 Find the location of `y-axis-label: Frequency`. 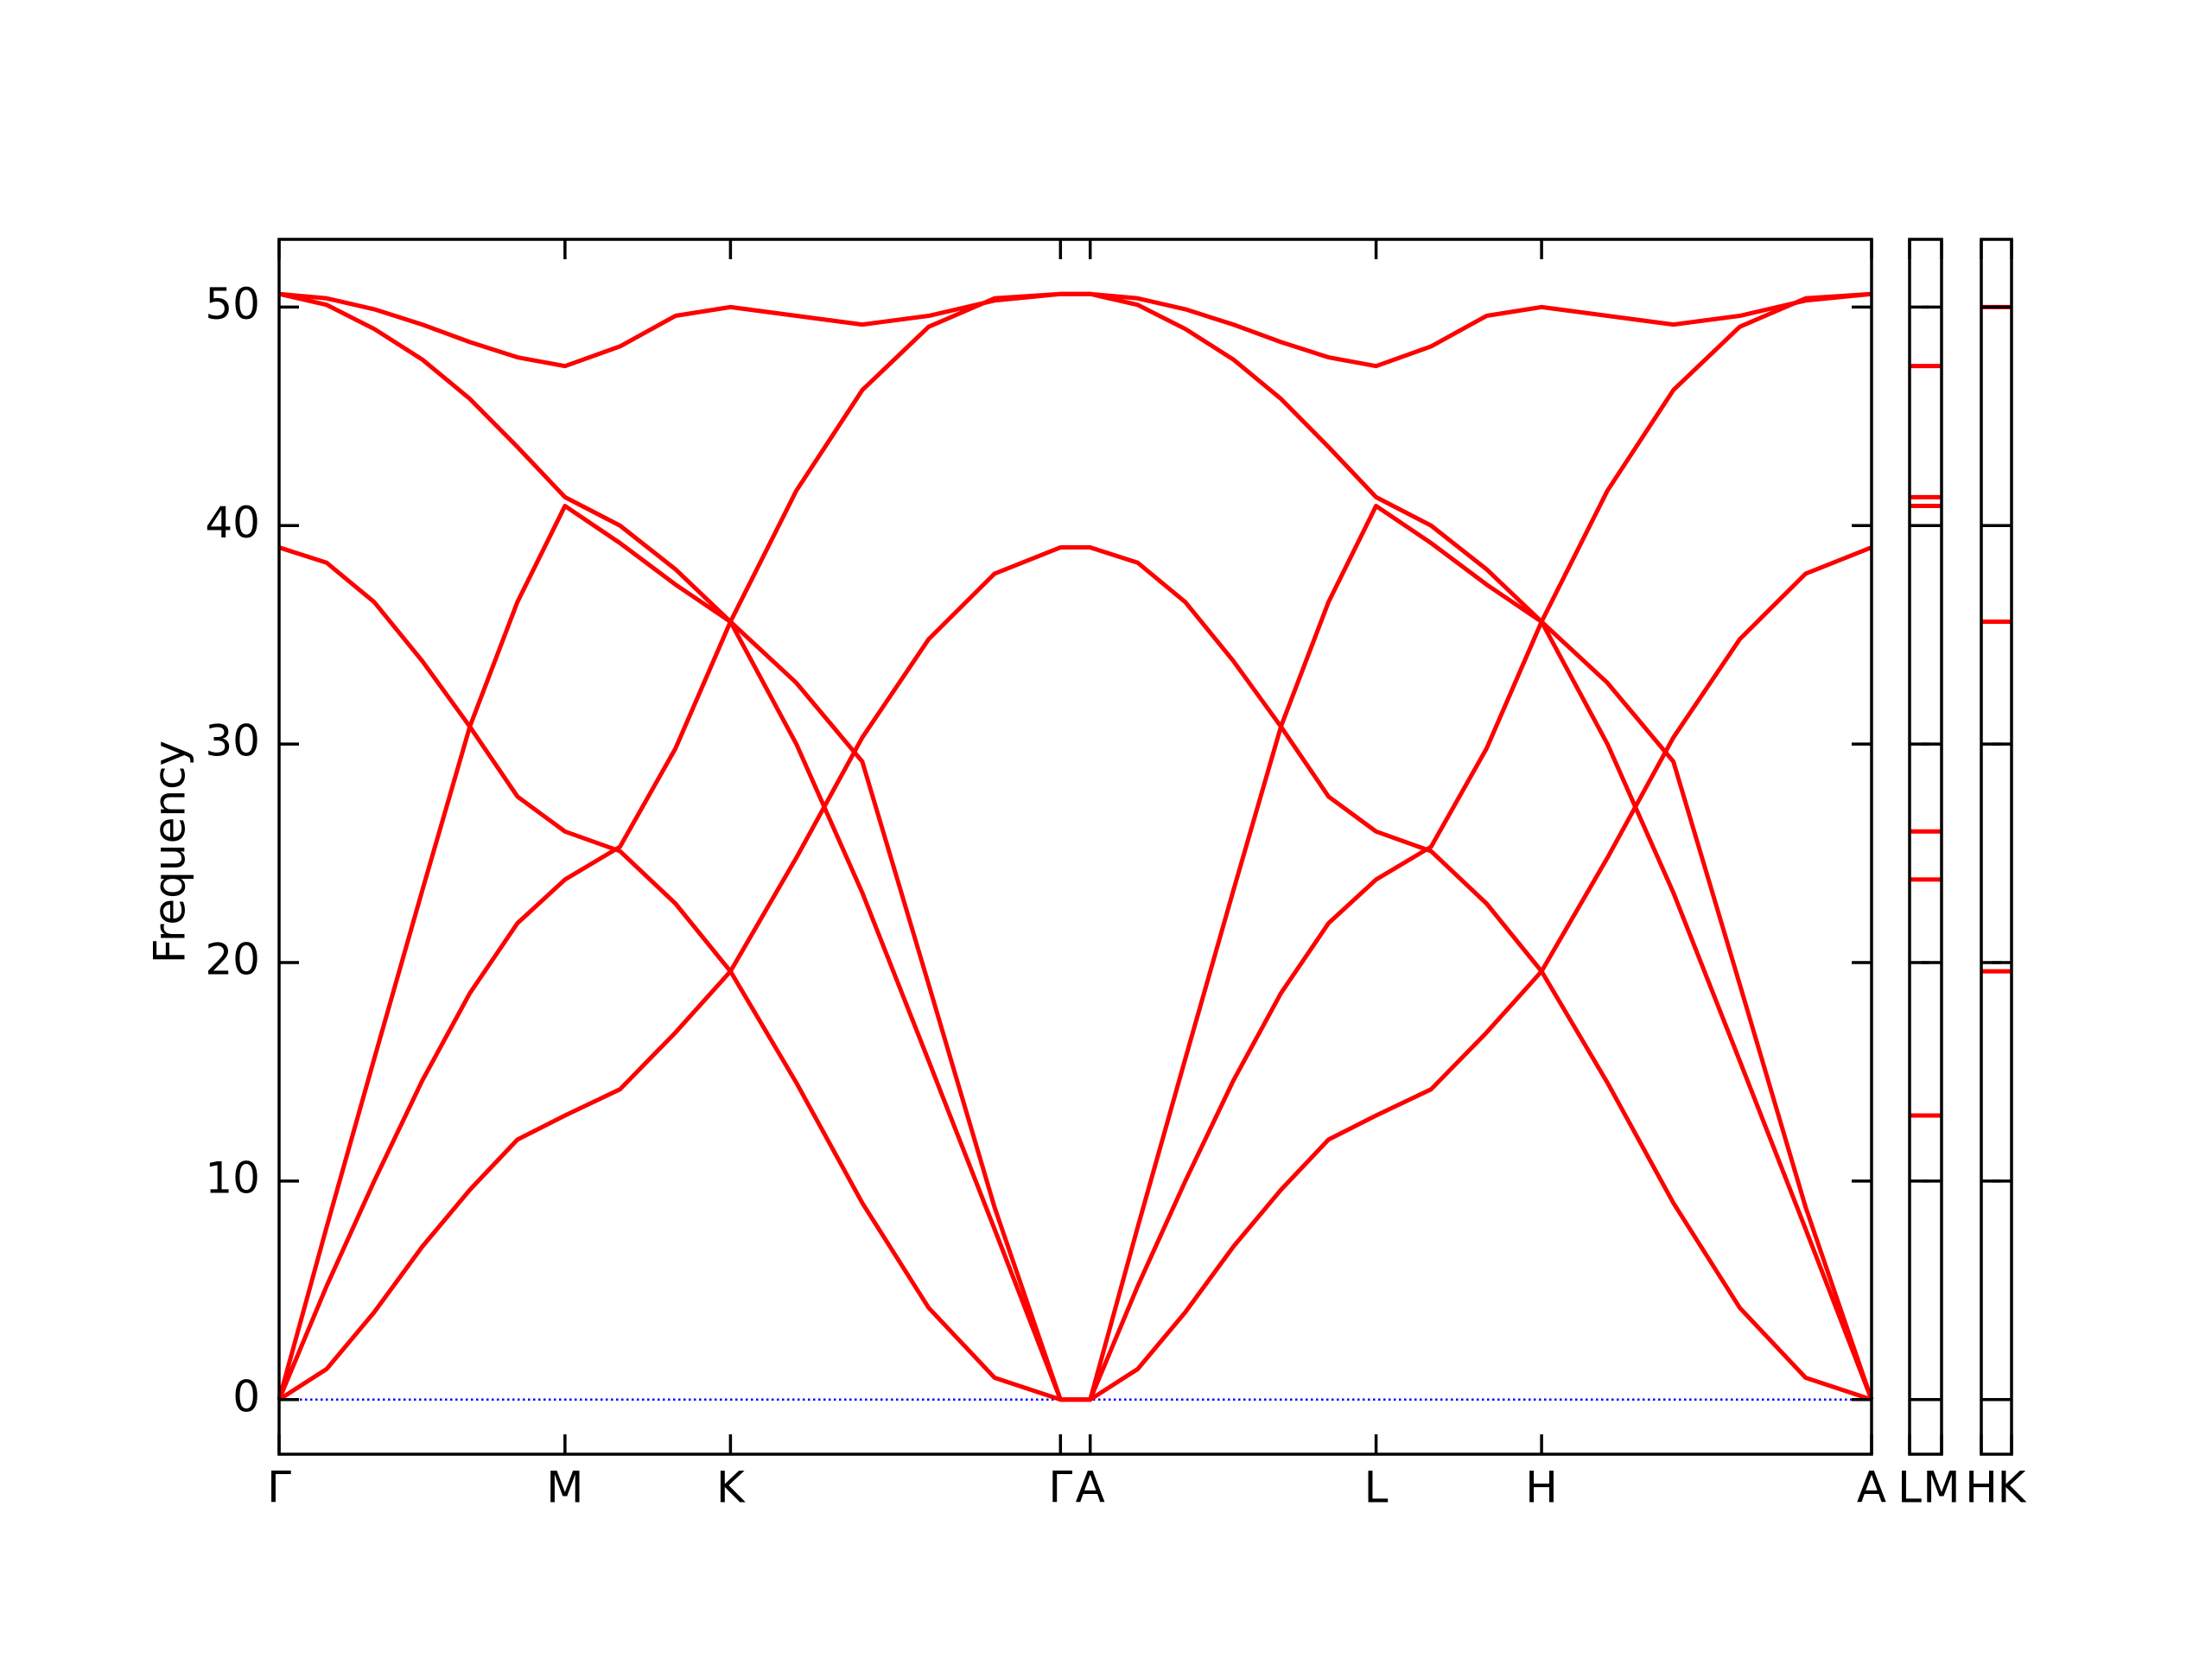

y-axis-label: Frequency is located at coordinates (170, 852).